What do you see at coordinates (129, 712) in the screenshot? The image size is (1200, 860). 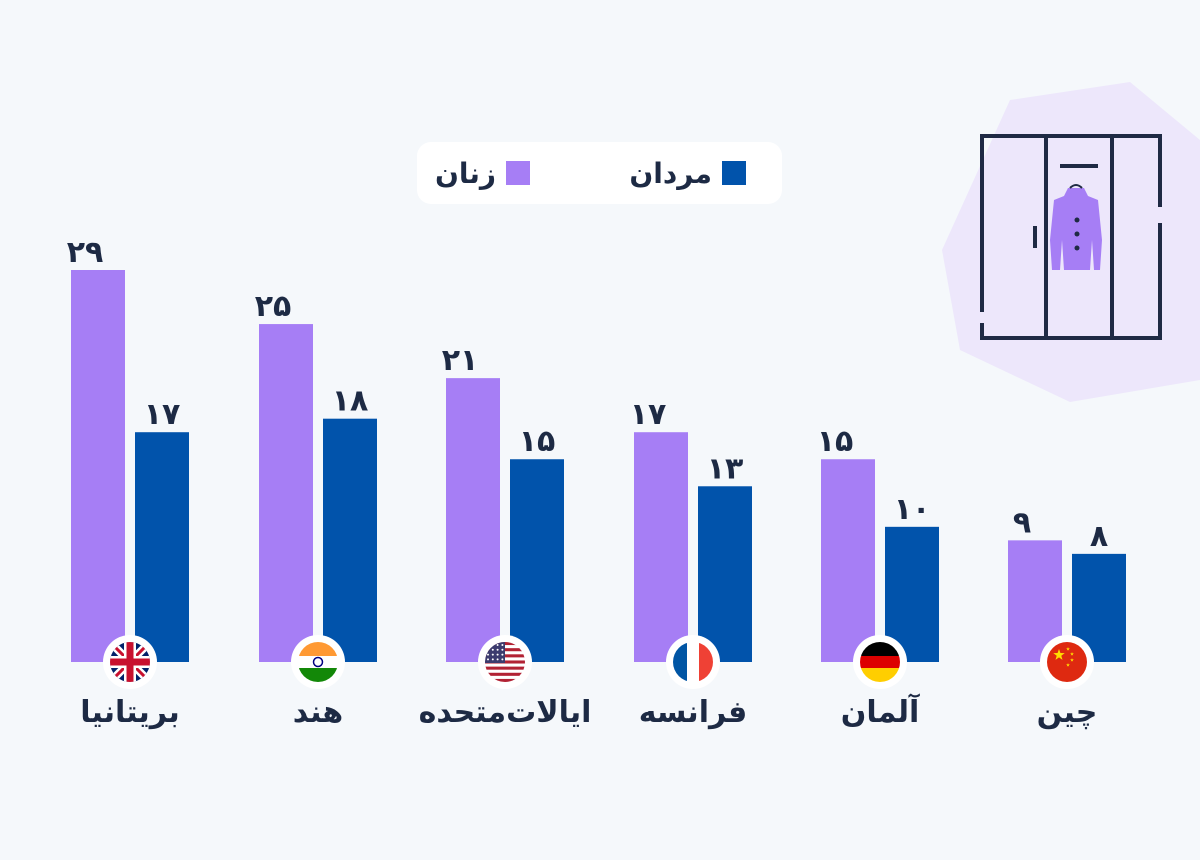 I see `category-label-0: بریتانیا` at bounding box center [129, 712].